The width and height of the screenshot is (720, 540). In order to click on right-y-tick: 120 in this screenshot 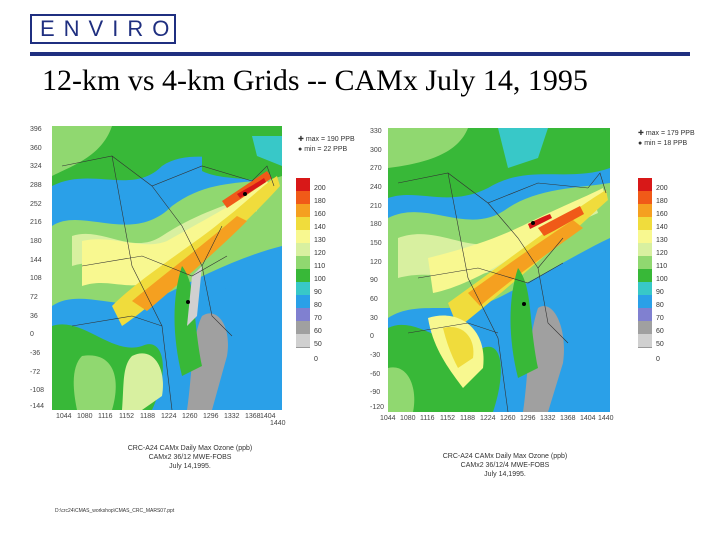, I will do `click(376, 262)`.